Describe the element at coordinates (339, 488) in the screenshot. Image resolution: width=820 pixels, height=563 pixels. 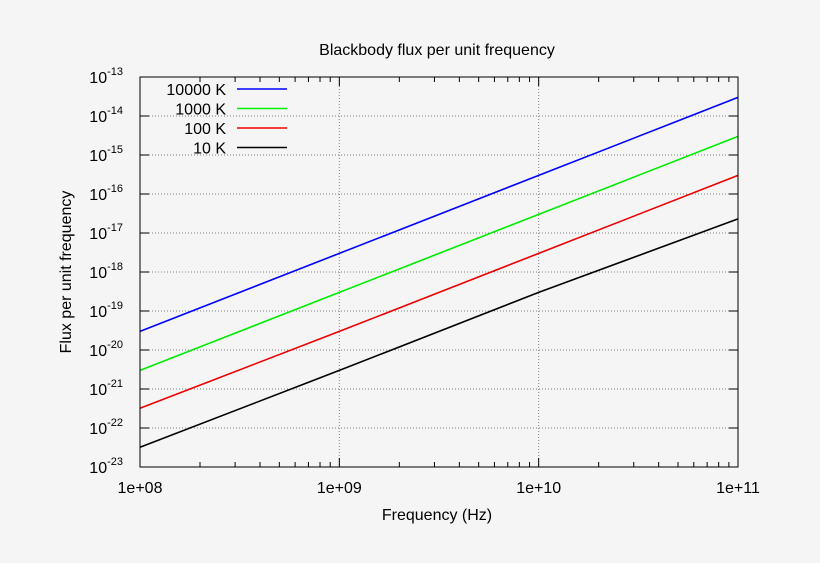
I see `x-tick-label: 1e+09` at that location.